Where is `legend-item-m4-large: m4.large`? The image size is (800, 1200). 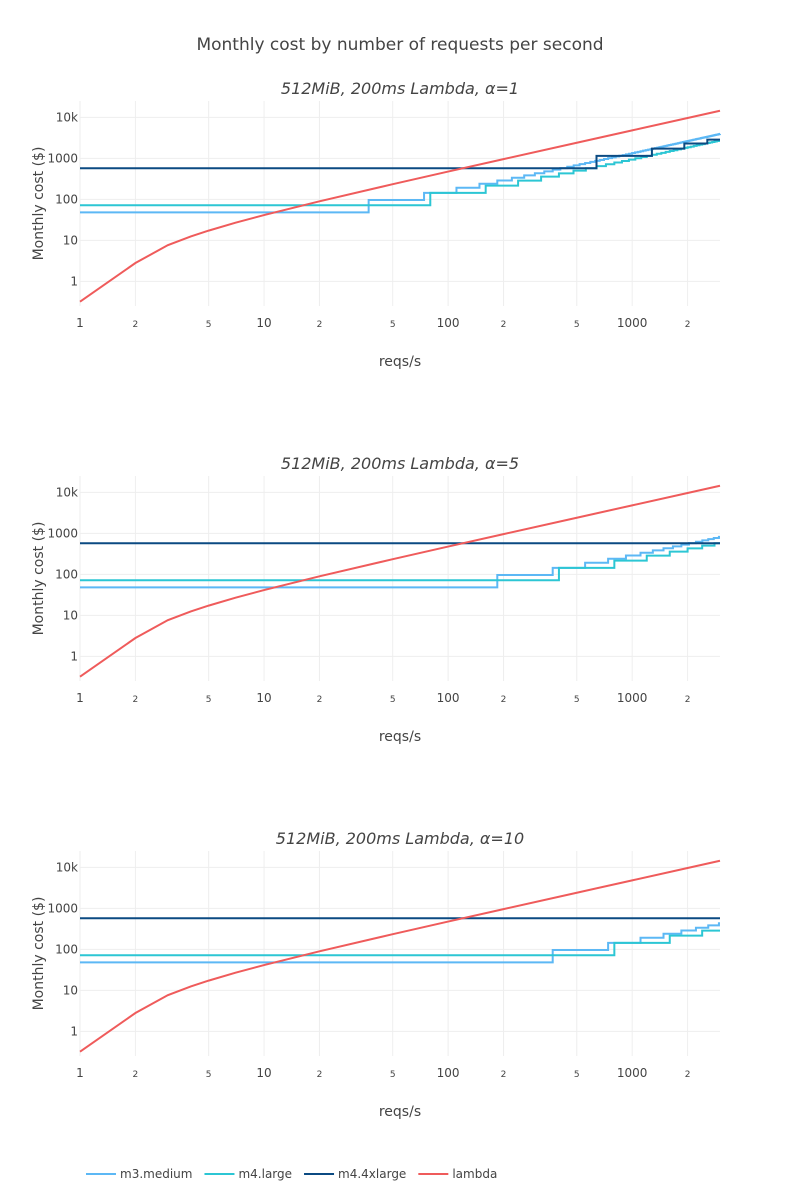
legend-item-m4-large: m4.large is located at coordinates (248, 1174).